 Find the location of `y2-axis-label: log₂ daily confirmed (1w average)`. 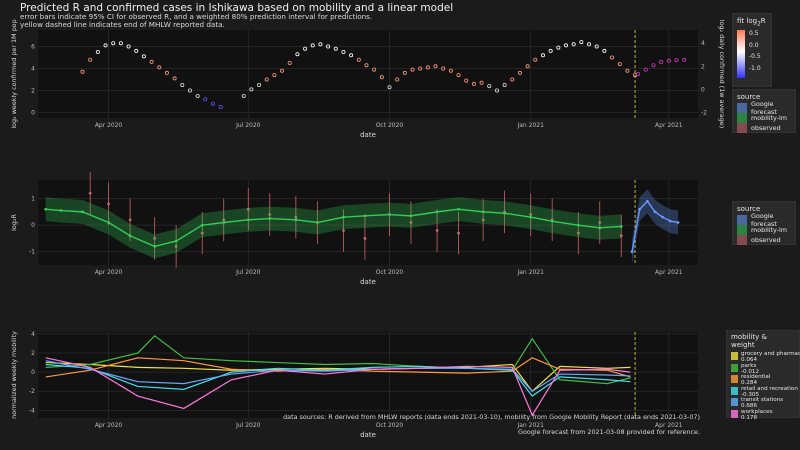

y2-axis-label: log₂ daily confirmed (1w average) is located at coordinates (722, 74).